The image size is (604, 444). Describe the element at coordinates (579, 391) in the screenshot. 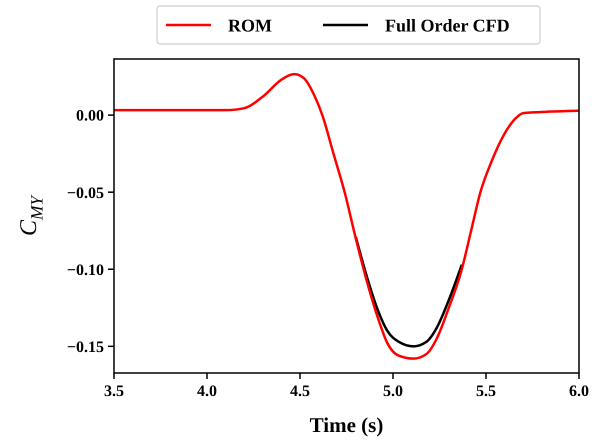

I see `x-tick-label: 6.0` at that location.